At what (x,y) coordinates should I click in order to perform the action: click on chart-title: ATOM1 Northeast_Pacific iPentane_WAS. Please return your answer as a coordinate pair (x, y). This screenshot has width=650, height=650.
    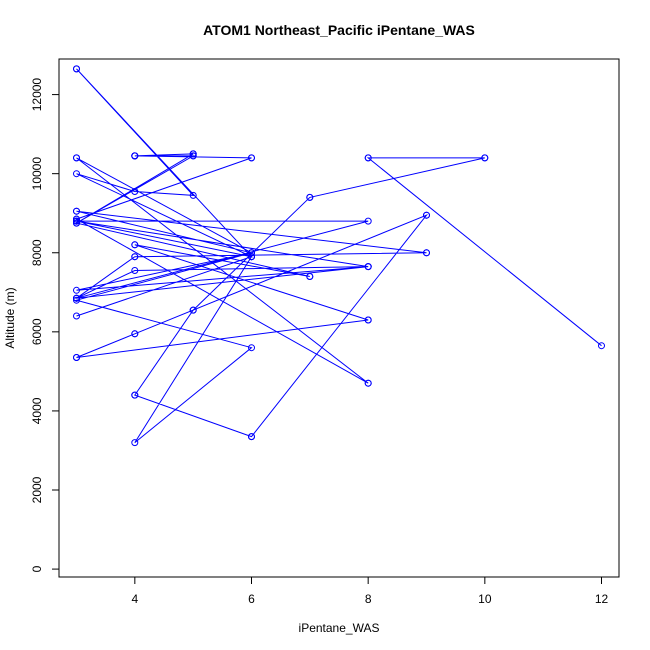
    Looking at the image, I should click on (339, 30).